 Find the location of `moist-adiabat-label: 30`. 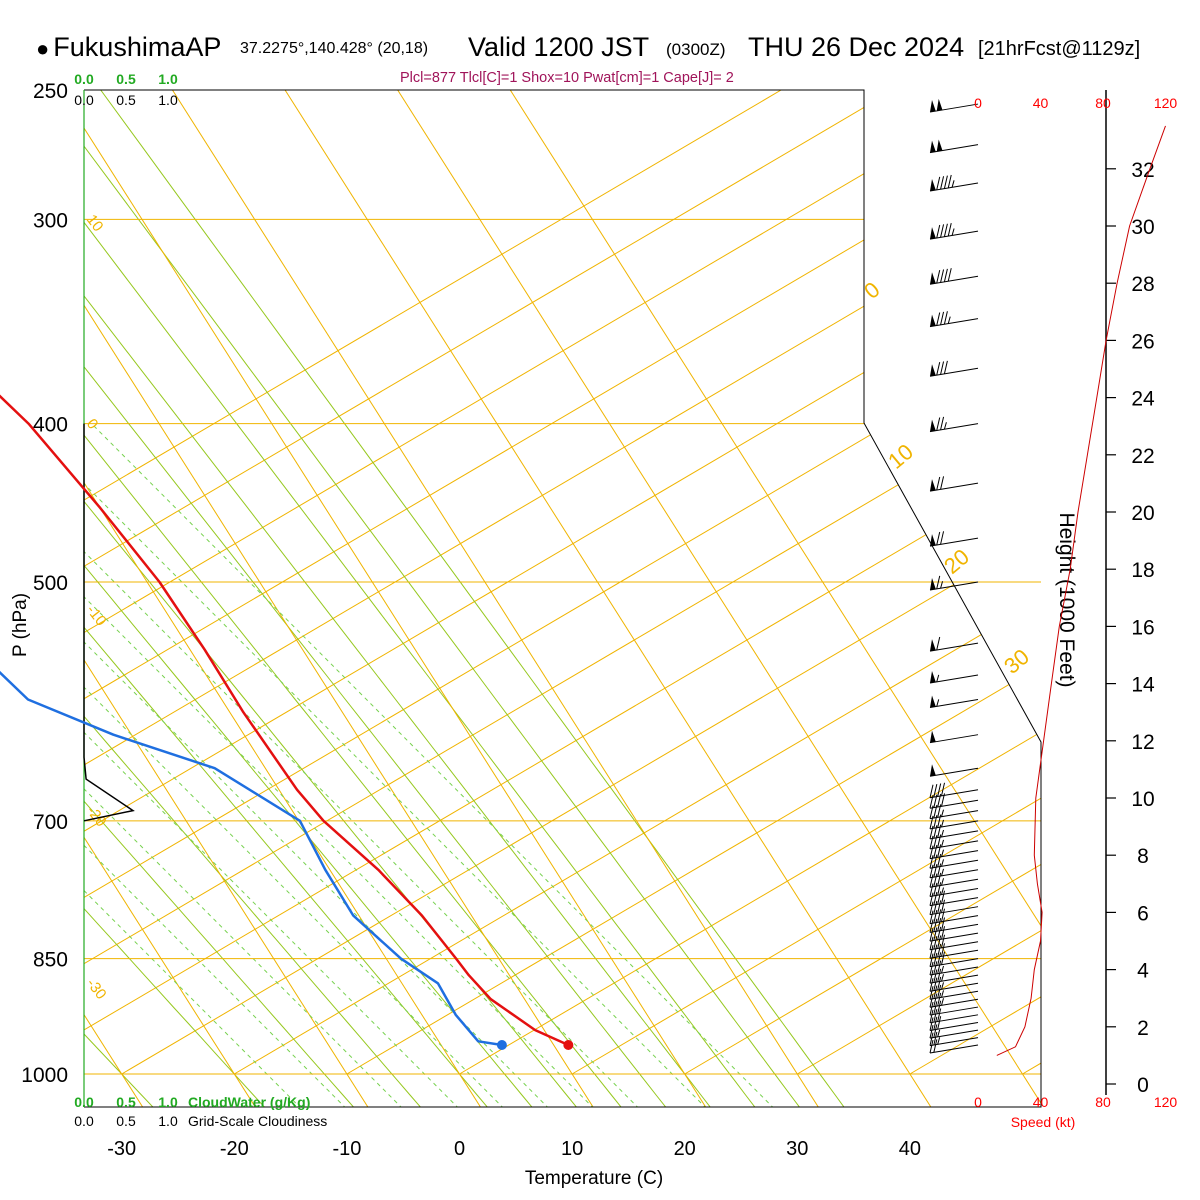

moist-adiabat-label: 30 is located at coordinates (1016, 661).